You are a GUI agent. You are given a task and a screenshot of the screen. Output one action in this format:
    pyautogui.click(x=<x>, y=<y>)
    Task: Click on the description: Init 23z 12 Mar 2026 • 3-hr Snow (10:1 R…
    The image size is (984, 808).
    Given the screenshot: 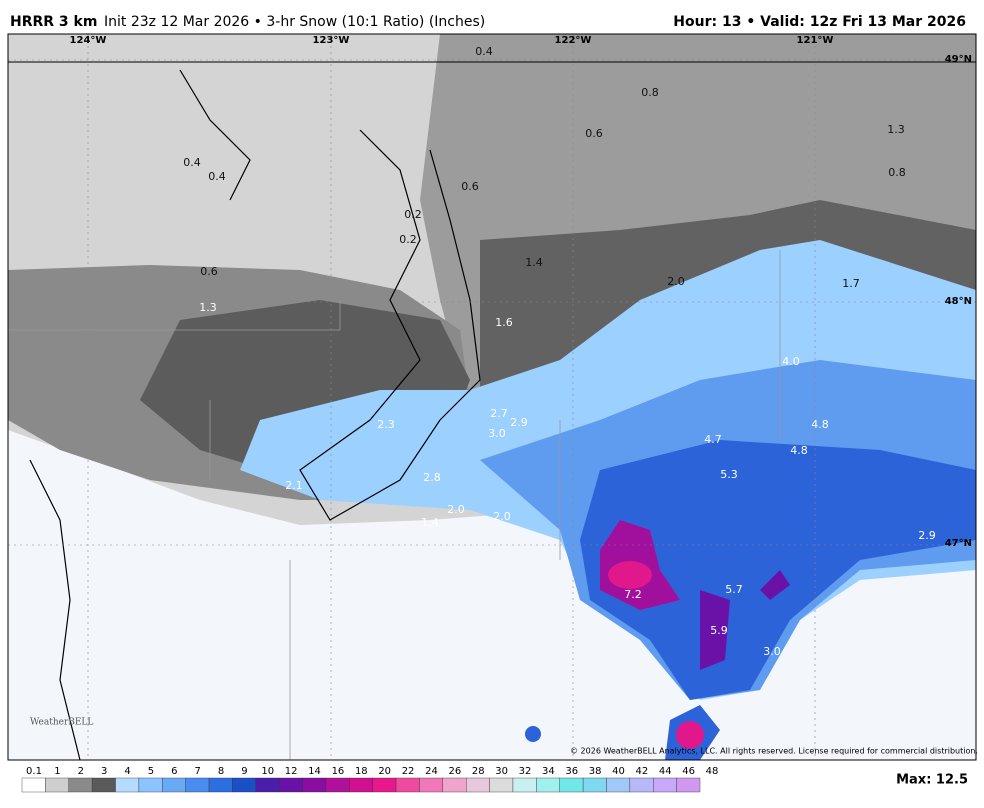 What is the action you would take?
    pyautogui.click(x=294, y=22)
    